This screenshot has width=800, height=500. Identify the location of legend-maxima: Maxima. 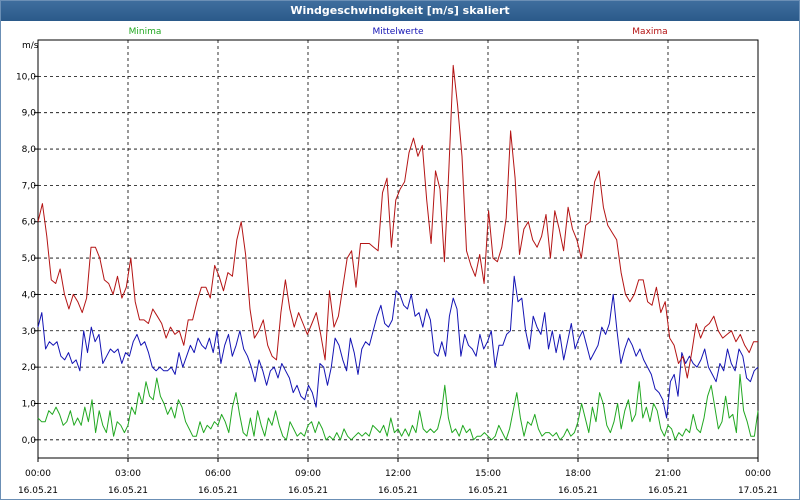
(649, 32).